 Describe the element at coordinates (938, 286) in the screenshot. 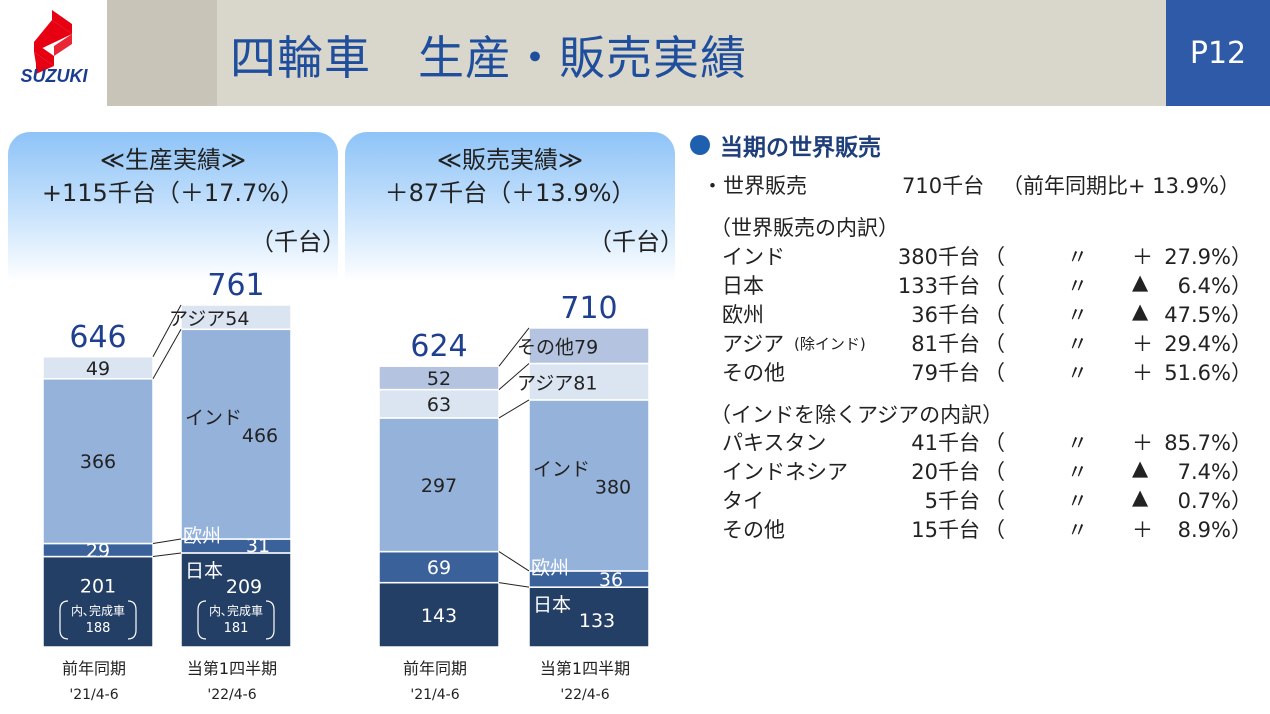

I see `row-value: 133千台` at that location.